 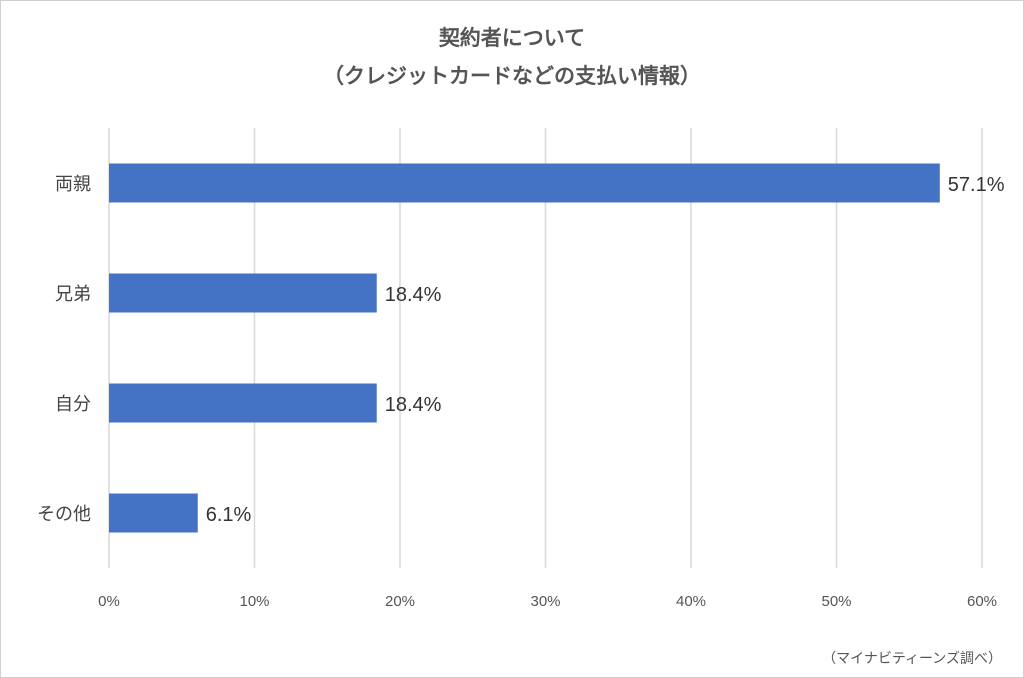 I want to click on x-tick-label: 10%, so click(x=254, y=601).